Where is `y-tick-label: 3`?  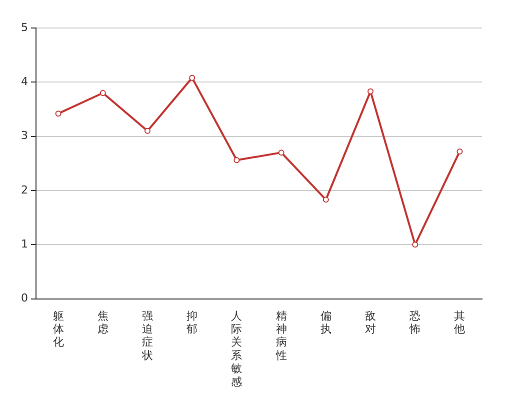
y-tick-label: 3 is located at coordinates (24, 135).